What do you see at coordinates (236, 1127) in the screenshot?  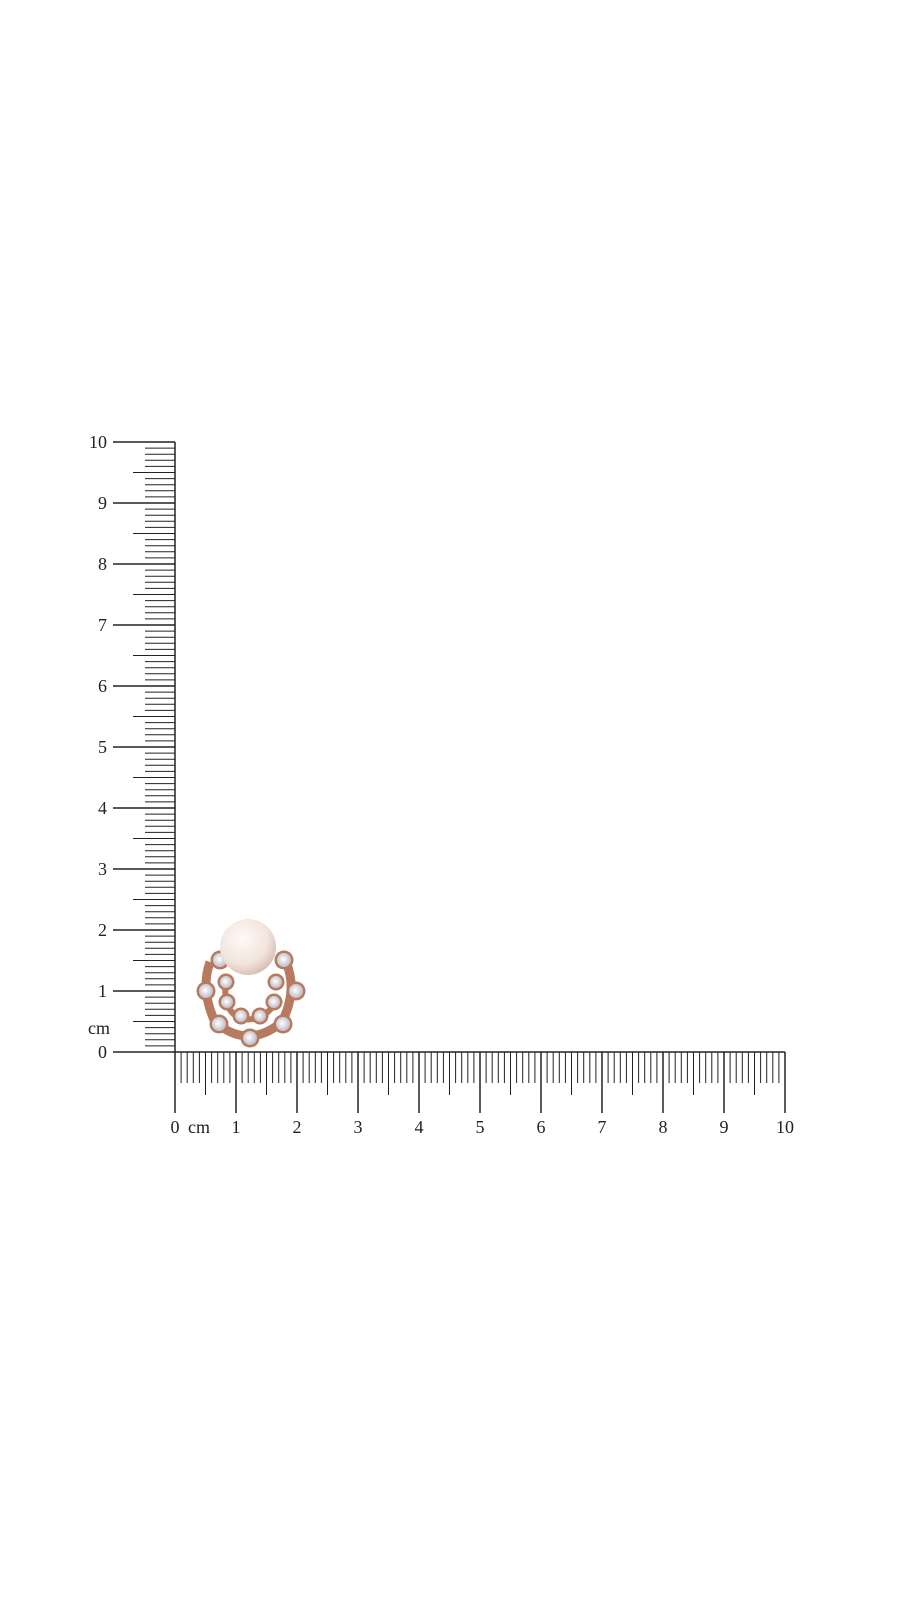 I see `horizontal-tick-label: 1` at bounding box center [236, 1127].